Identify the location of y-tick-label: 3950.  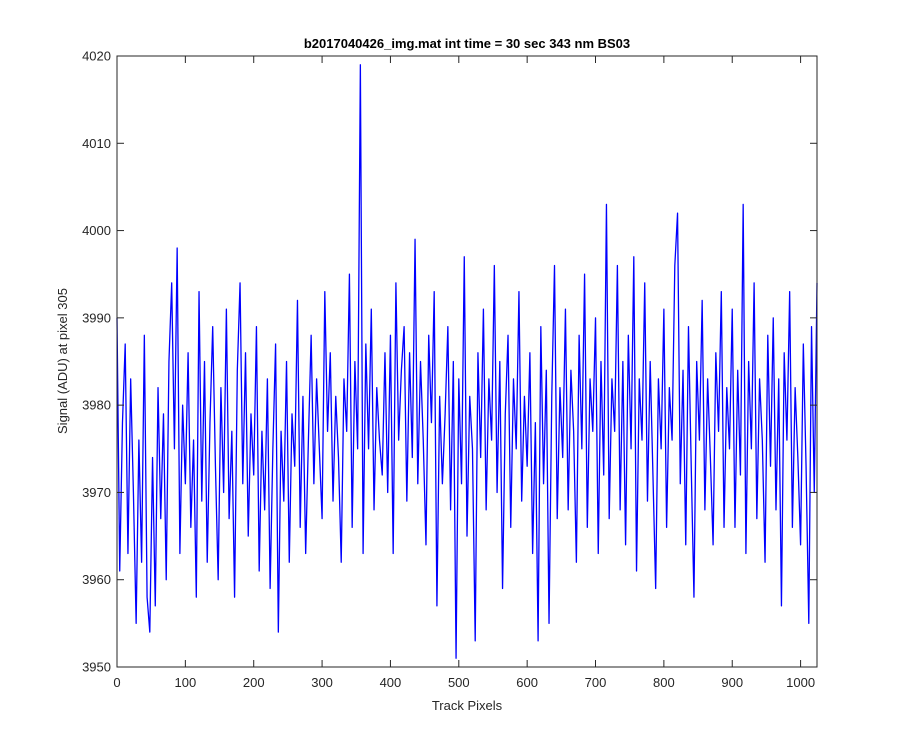
(96, 667).